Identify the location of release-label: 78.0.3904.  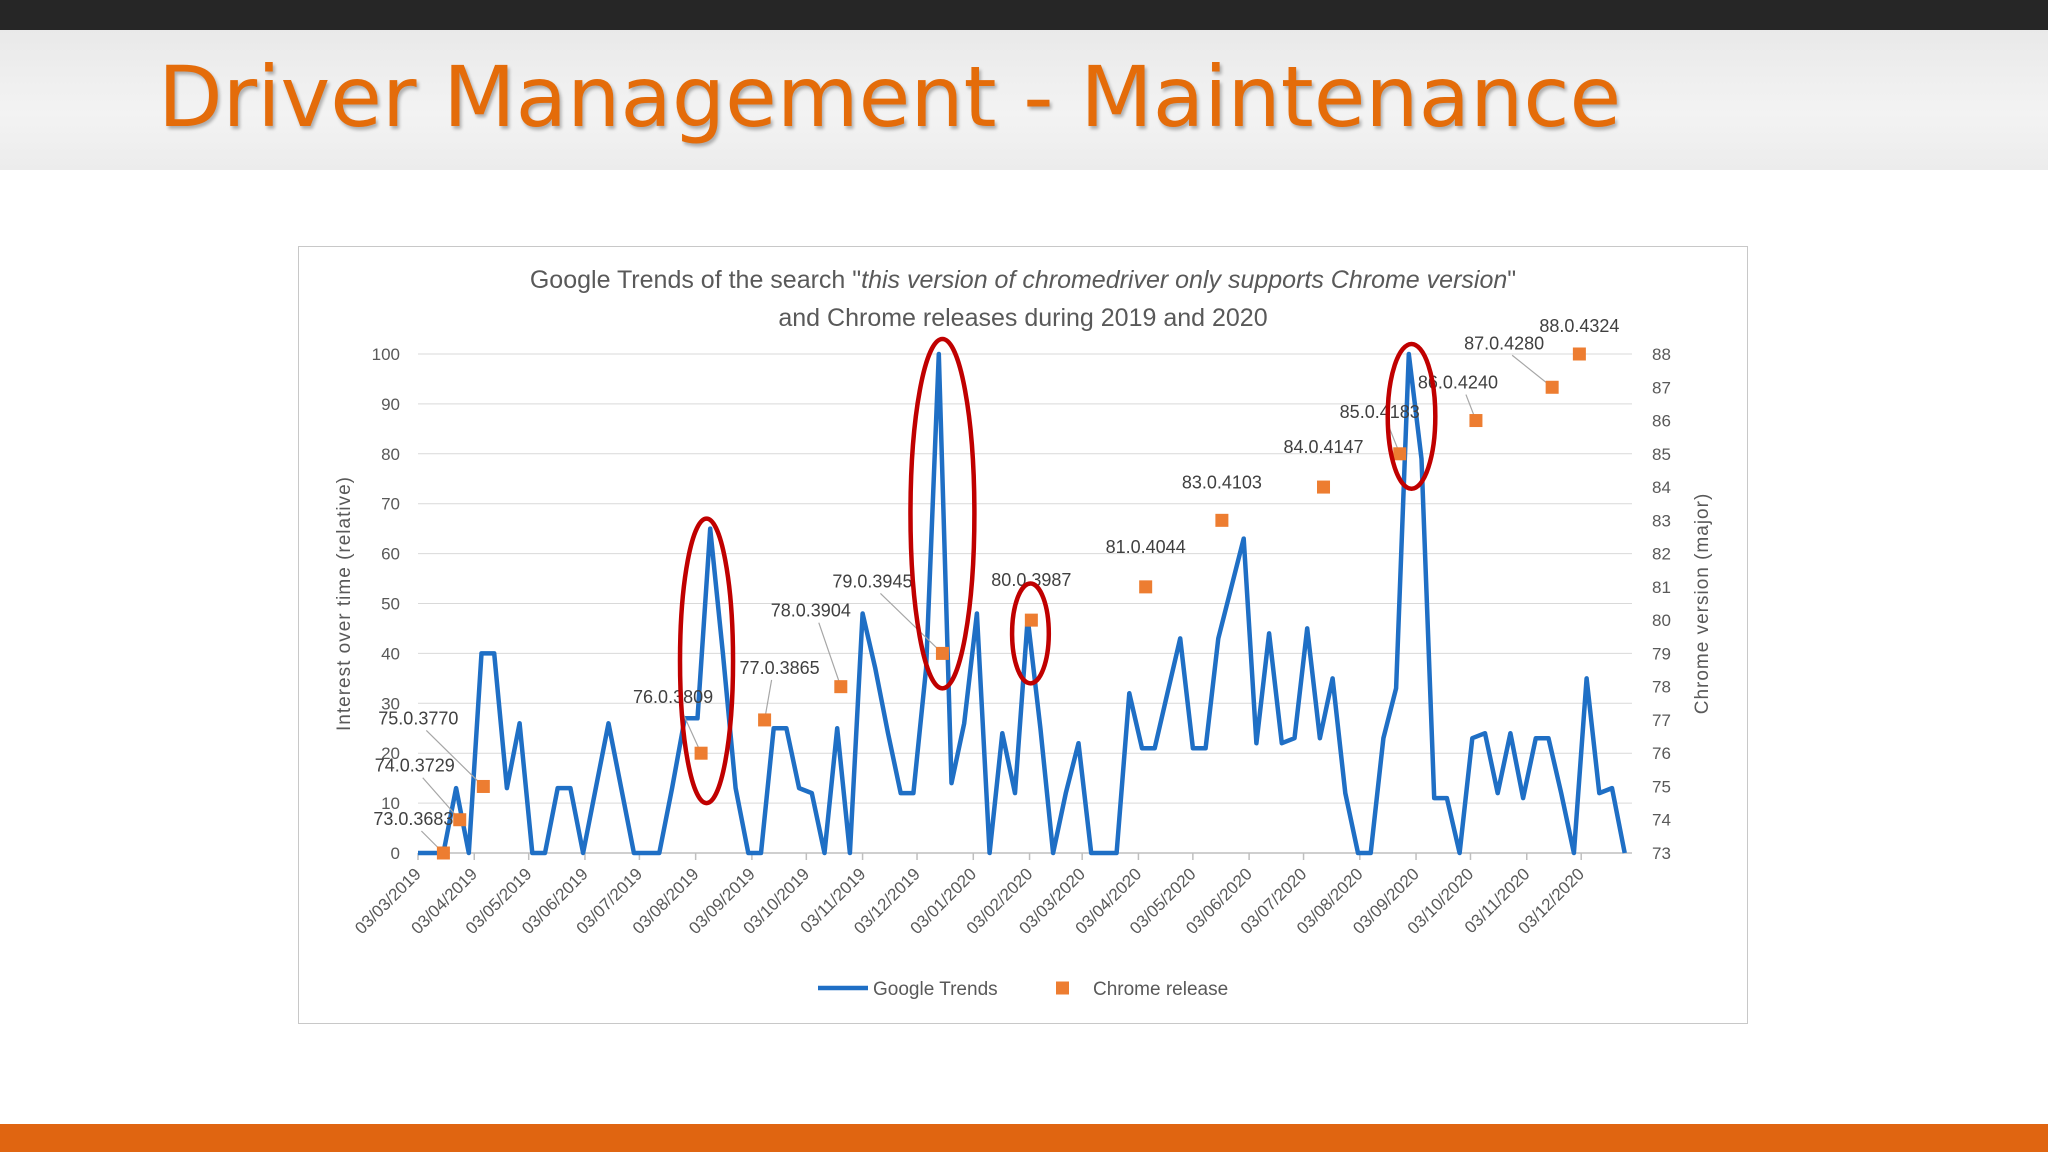
(811, 611).